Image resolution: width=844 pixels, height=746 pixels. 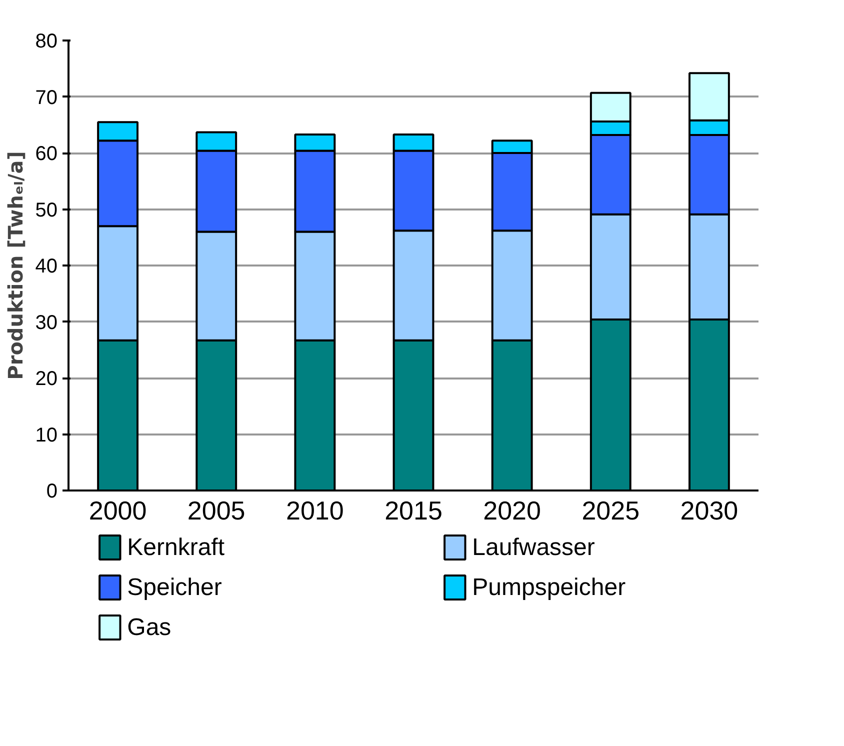 I want to click on x-tick-label: 2020, so click(x=512, y=511).